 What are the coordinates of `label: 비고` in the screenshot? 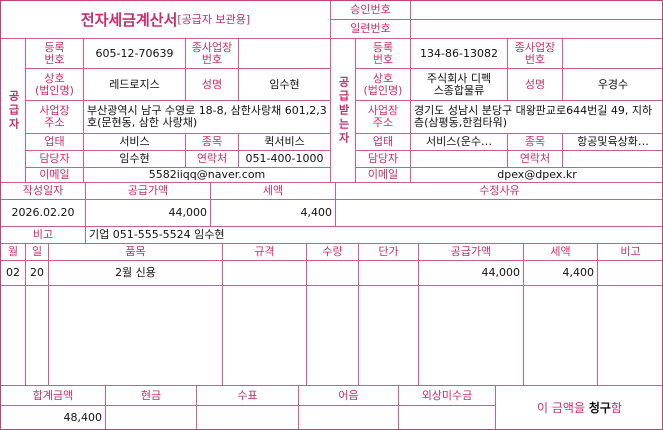 It's located at (43, 235).